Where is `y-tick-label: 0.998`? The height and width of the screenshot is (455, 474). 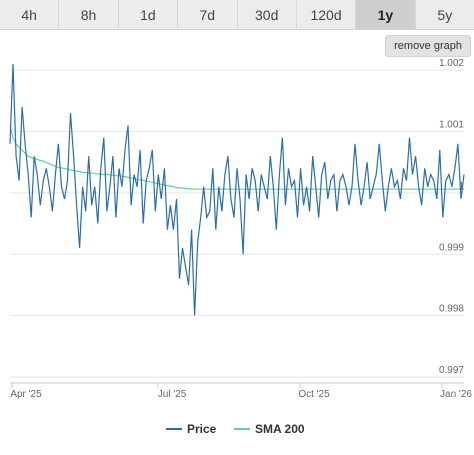 y-tick-label: 0.998 is located at coordinates (451, 309).